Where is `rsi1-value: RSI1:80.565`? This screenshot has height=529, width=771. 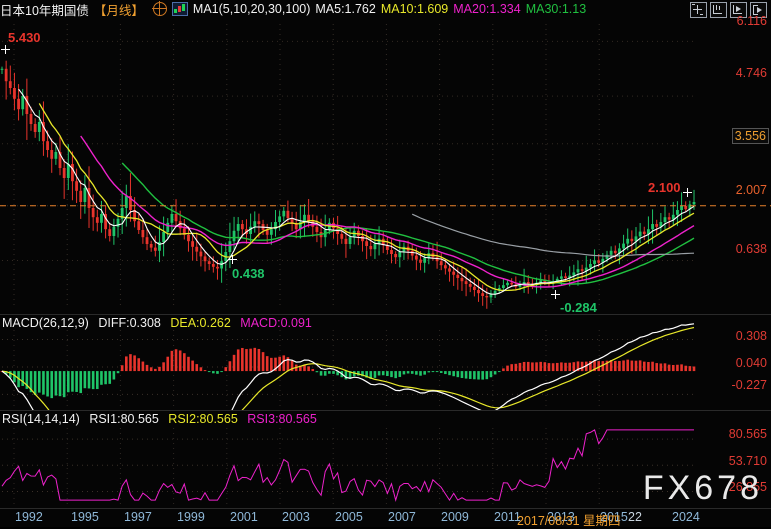
rsi1-value: RSI1:80.565 is located at coordinates (124, 419).